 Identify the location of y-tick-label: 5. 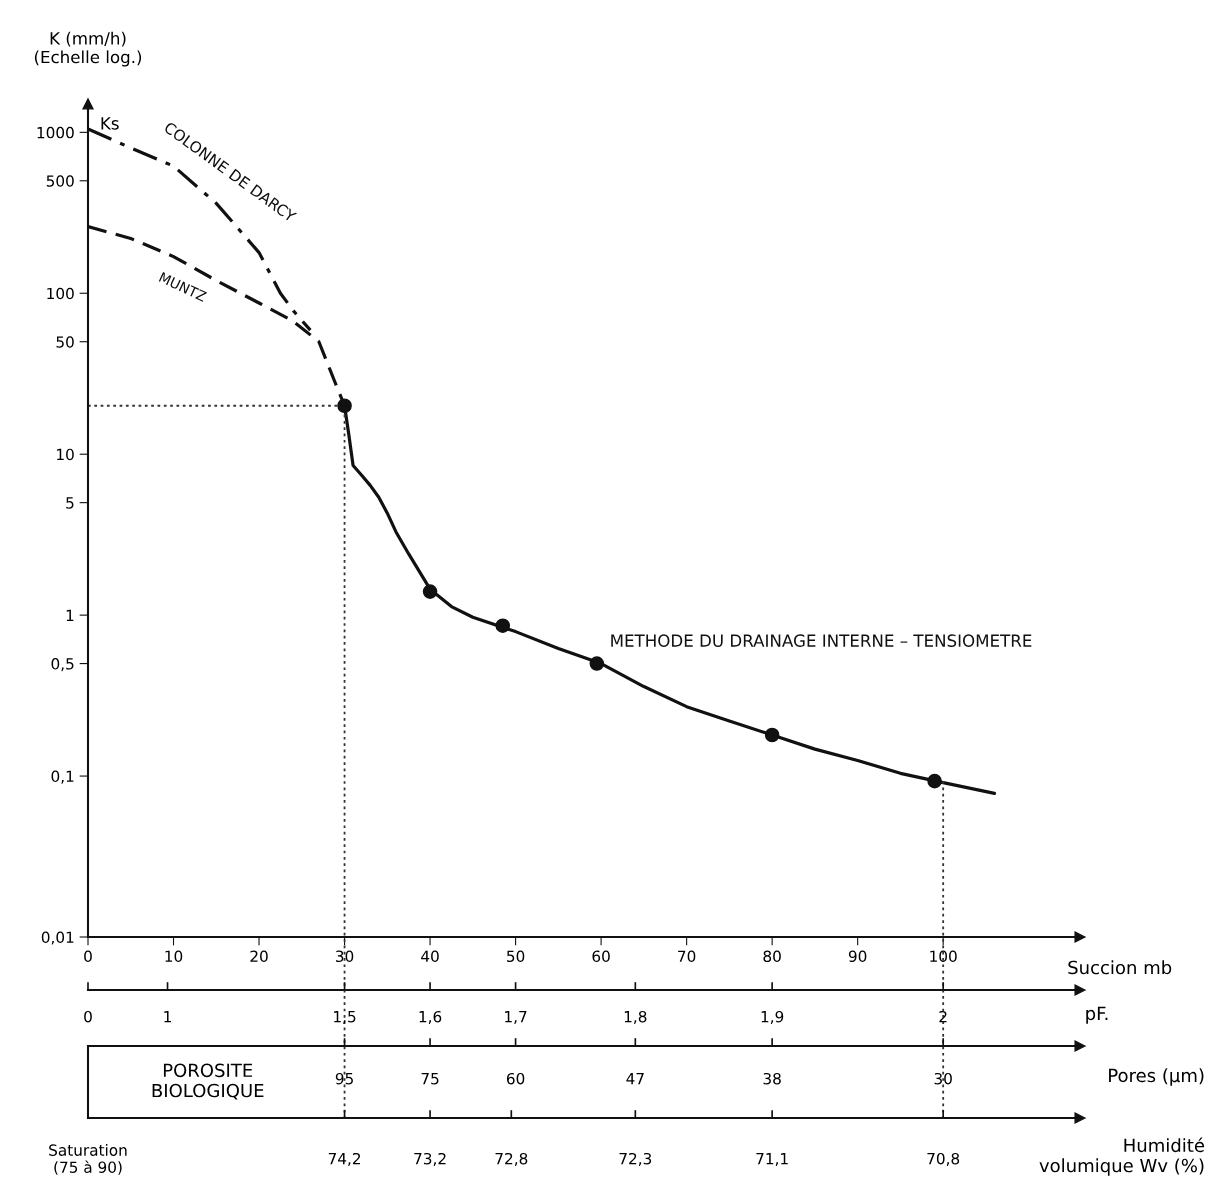
(70, 503).